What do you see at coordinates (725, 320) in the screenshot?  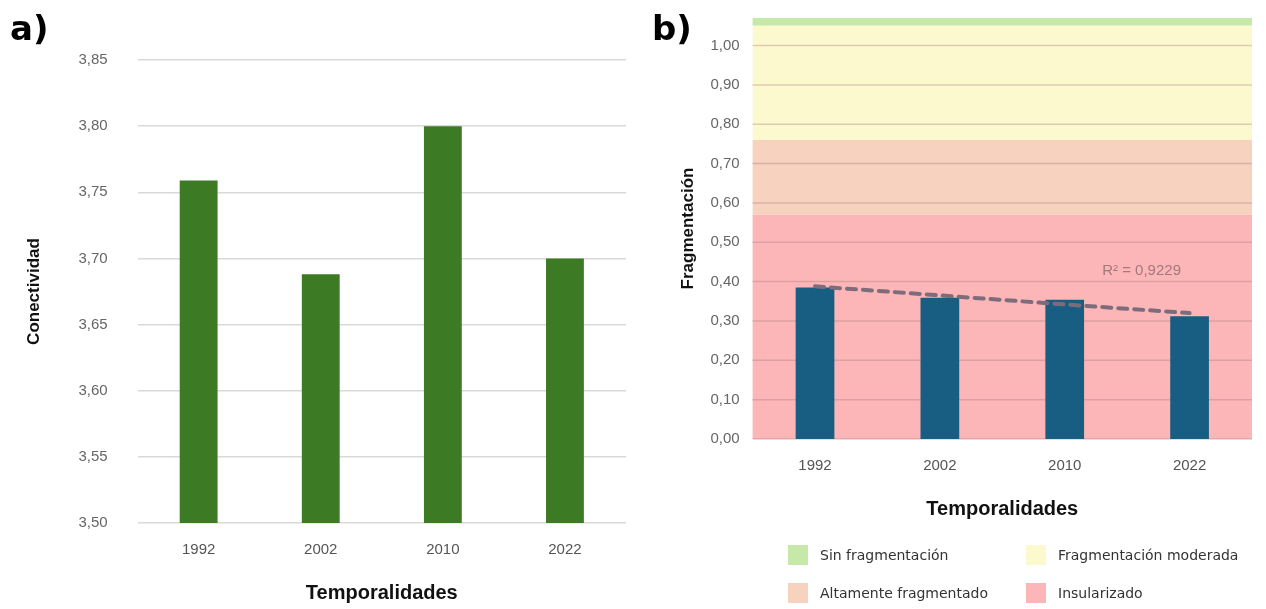 I see `y-tick-label: 0,30` at bounding box center [725, 320].